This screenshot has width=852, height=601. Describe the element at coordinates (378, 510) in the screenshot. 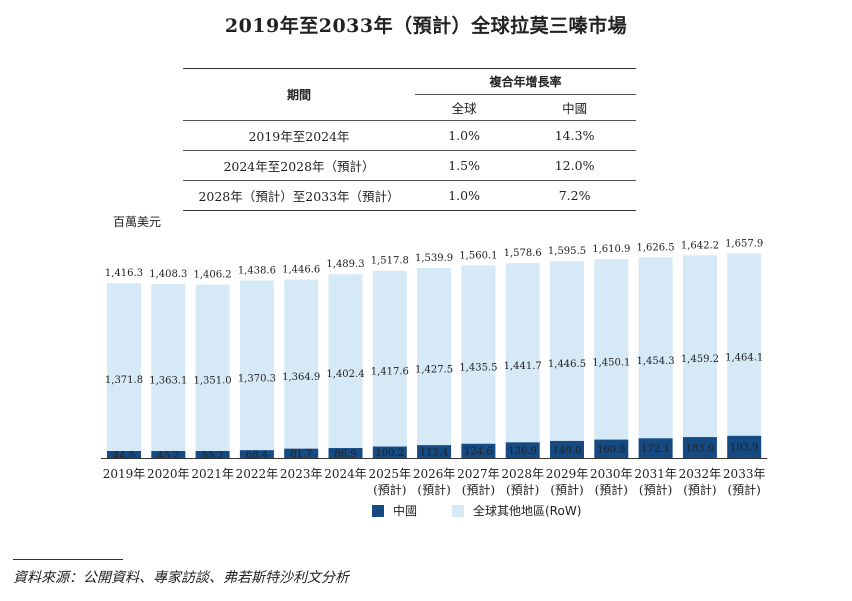

I see `legend-swatch-china` at that location.